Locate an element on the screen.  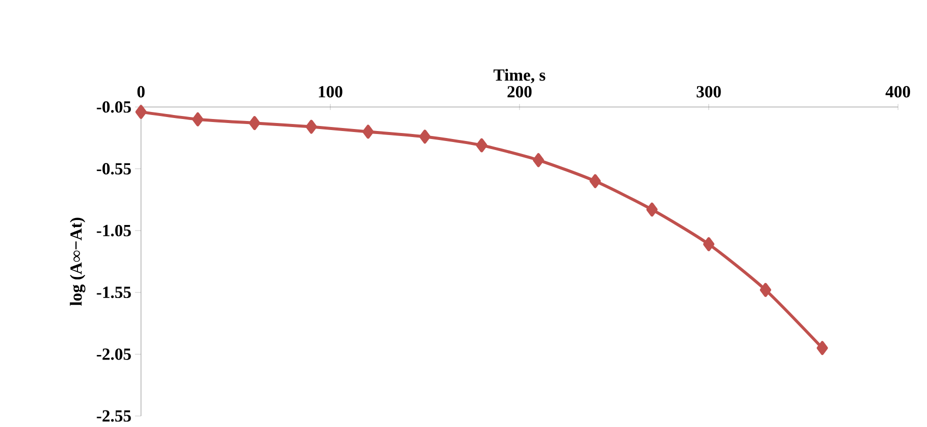
x-tick-label: 300 is located at coordinates (708, 92).